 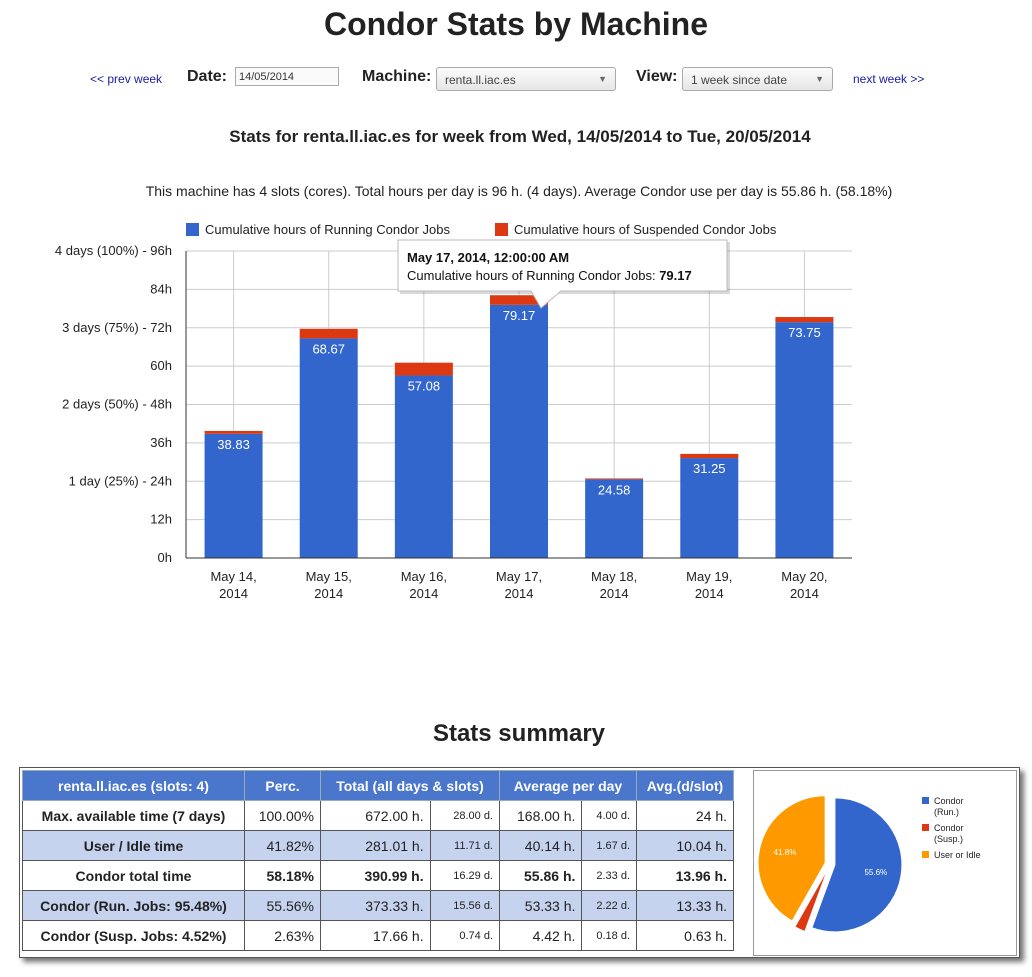 I want to click on pie-legend-label: User or Idle, so click(x=957, y=855).